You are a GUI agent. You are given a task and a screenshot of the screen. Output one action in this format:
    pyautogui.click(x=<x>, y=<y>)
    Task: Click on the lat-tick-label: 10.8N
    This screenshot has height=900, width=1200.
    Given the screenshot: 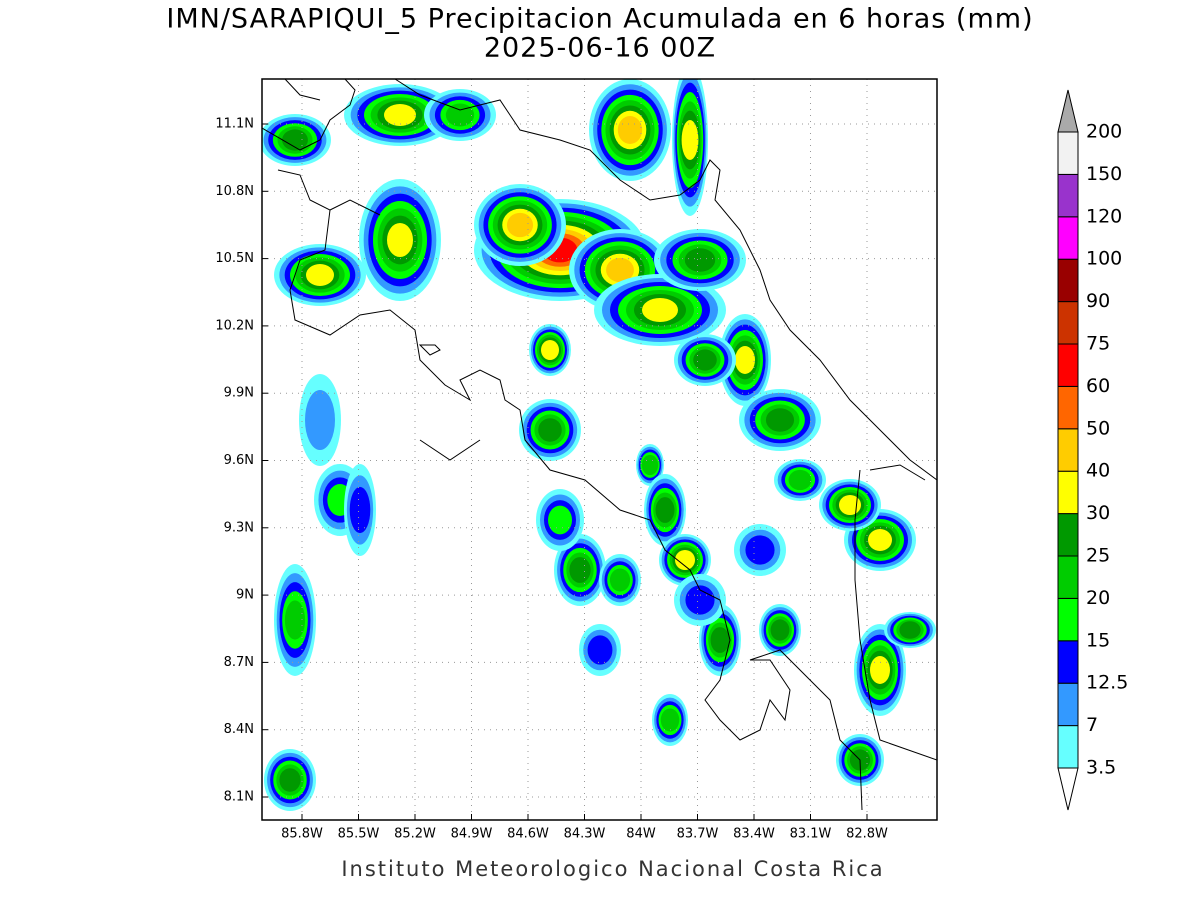 What is the action you would take?
    pyautogui.click(x=234, y=191)
    